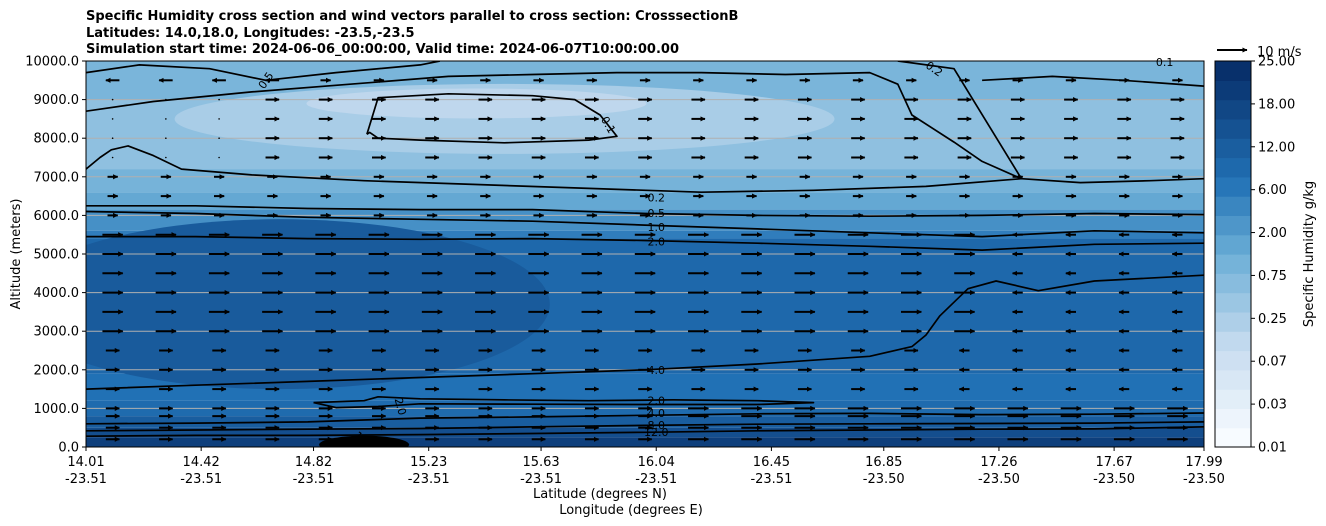  I want to click on y-tick-label-2: 2000.0, so click(57, 370).